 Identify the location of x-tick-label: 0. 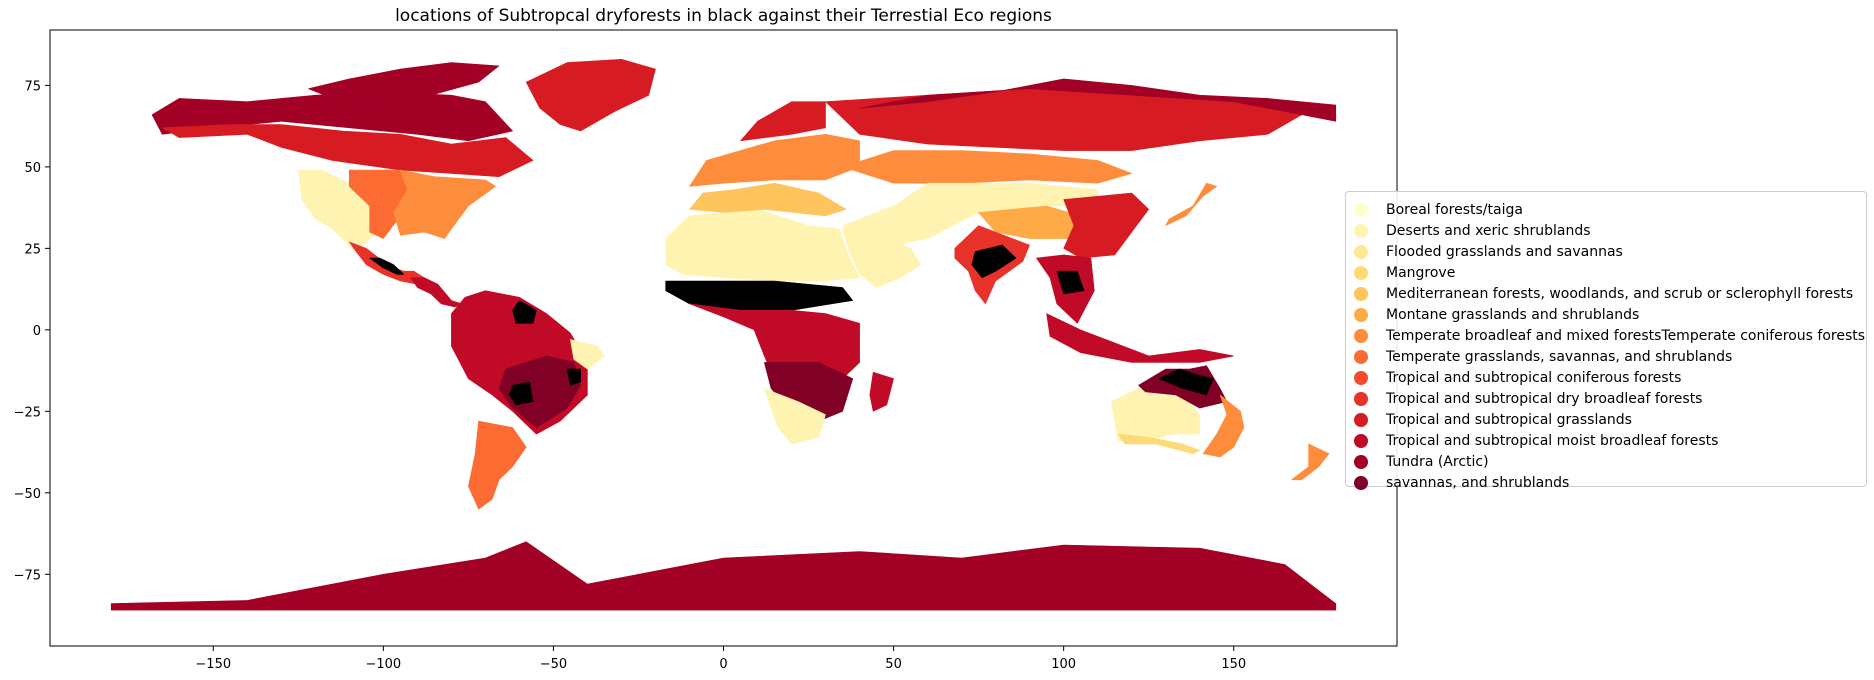
(723, 664).